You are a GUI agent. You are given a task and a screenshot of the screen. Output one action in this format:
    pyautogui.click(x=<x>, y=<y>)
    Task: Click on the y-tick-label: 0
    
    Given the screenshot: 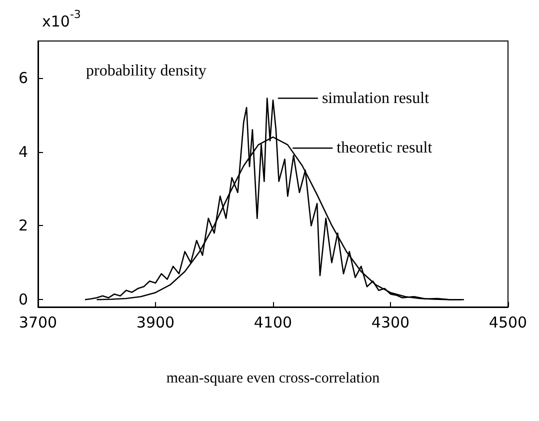 What is the action you would take?
    pyautogui.click(x=23, y=299)
    